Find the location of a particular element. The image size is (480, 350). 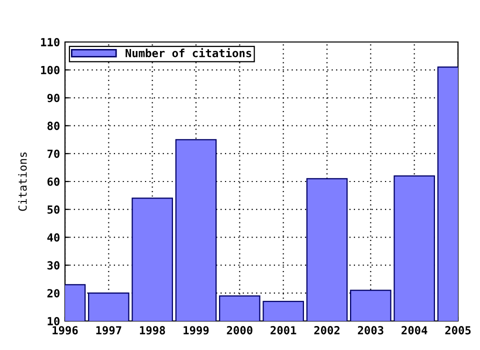

y-tick-label: 110 is located at coordinates (50, 42).